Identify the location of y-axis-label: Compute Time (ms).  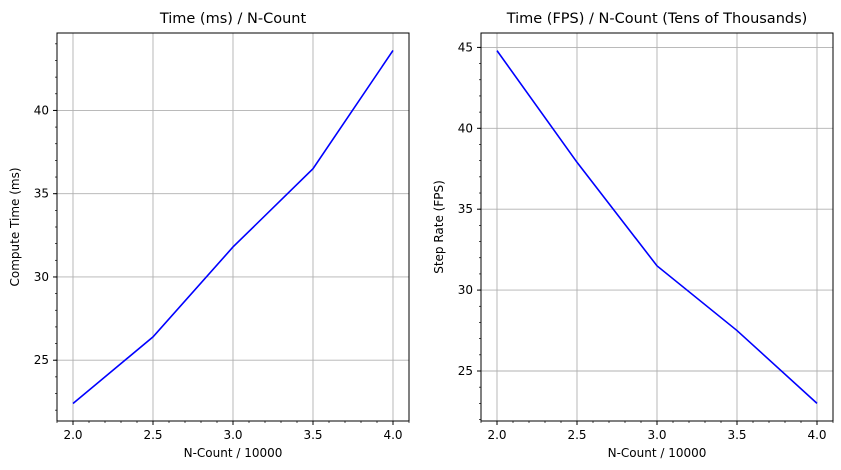
(15, 226).